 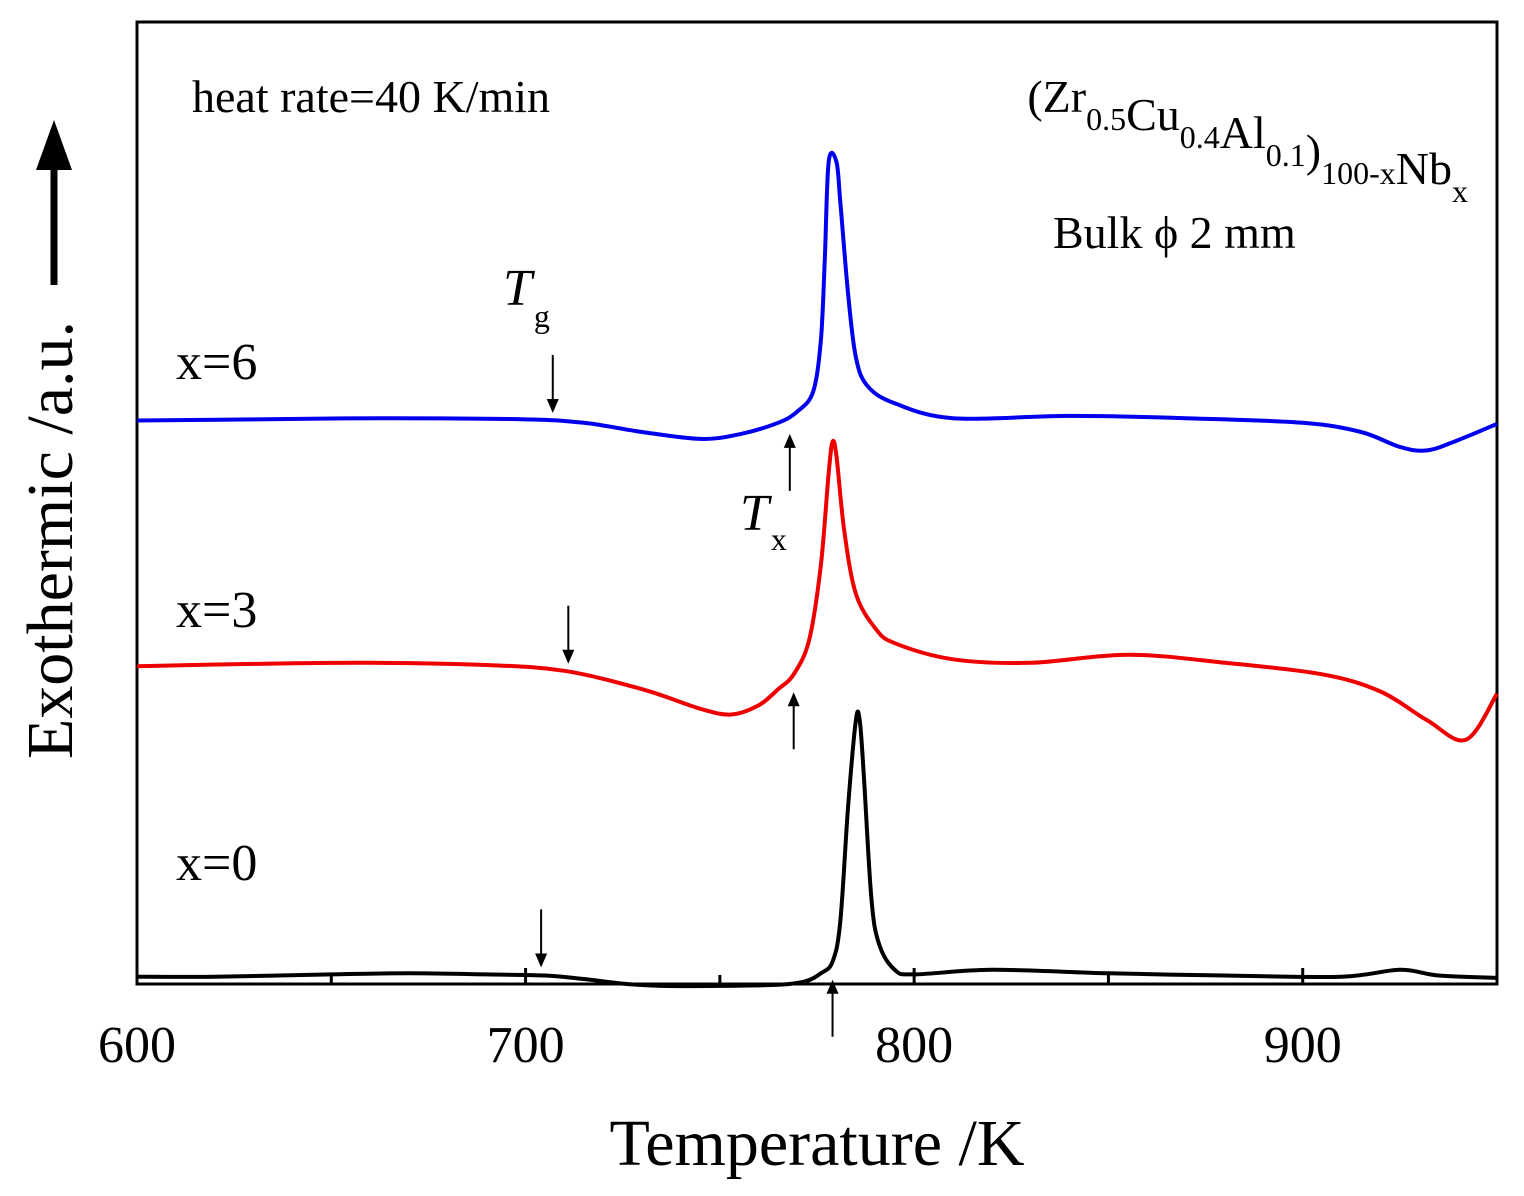 What do you see at coordinates (789, 462) in the screenshot?
I see `tx-arrow-x6` at bounding box center [789, 462].